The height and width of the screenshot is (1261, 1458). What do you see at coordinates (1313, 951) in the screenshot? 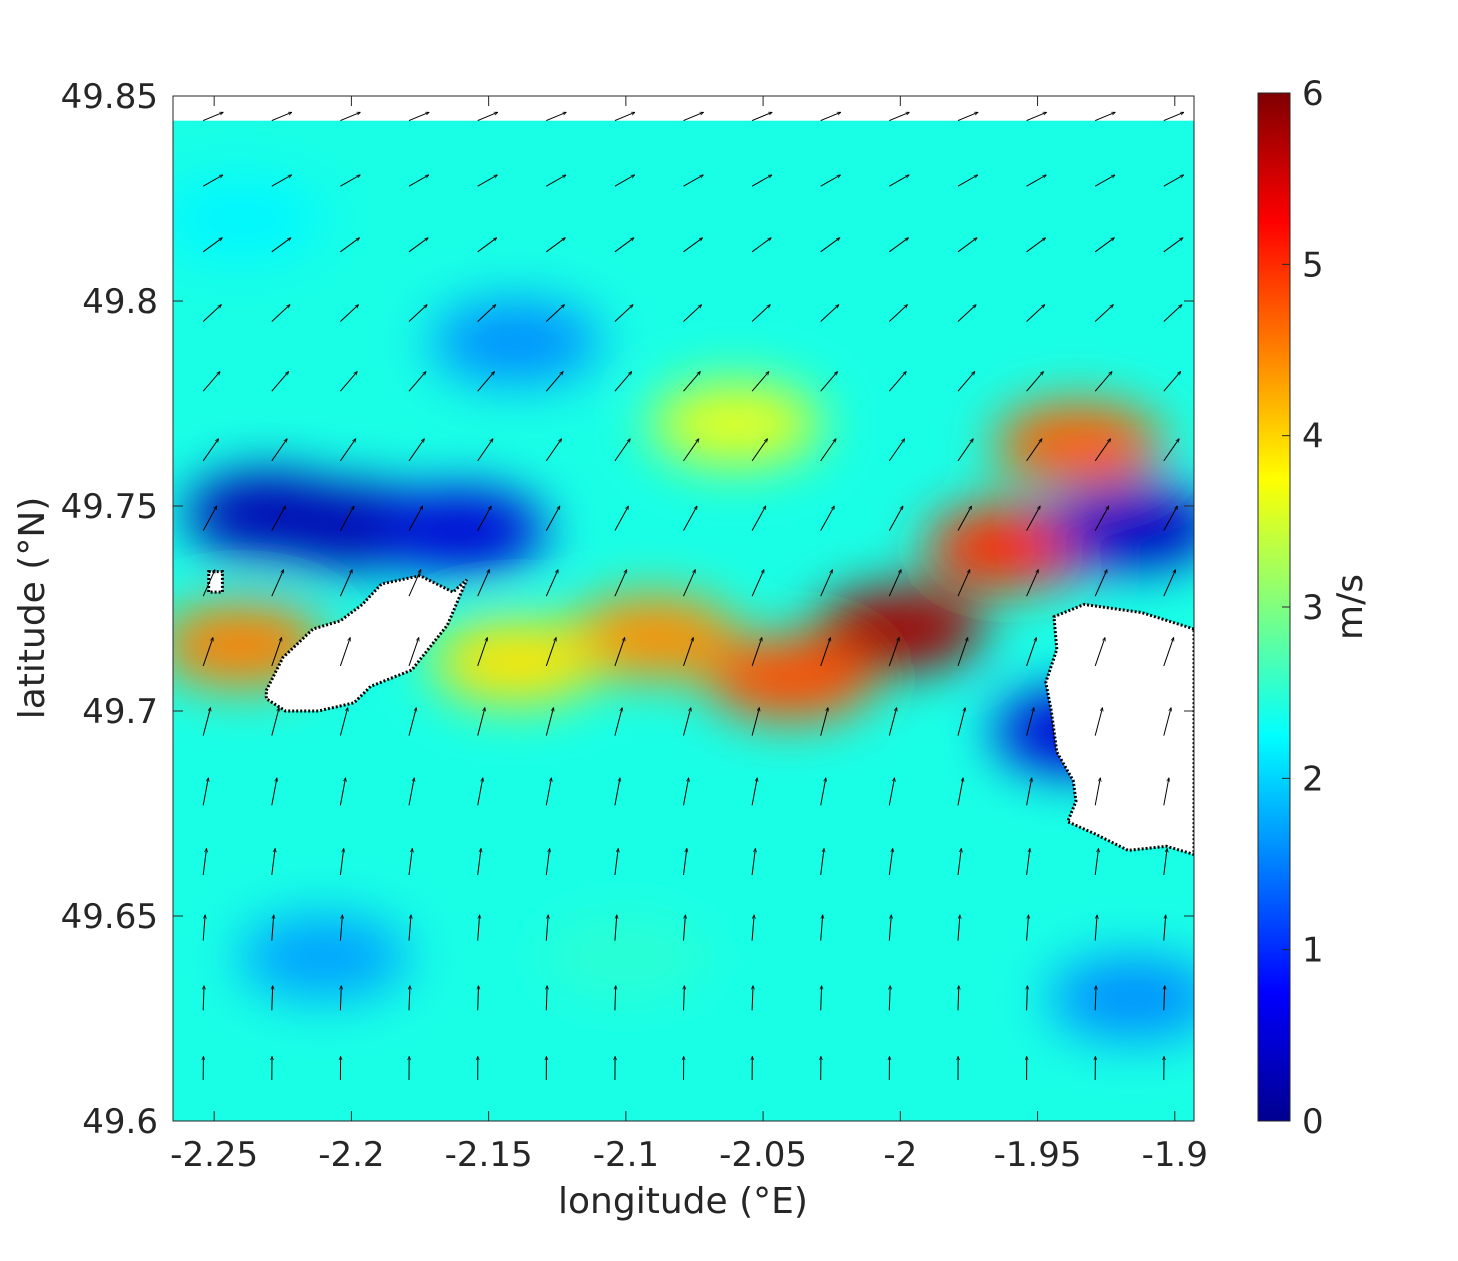
I see `colorbar-tick-label: 1` at bounding box center [1313, 951].